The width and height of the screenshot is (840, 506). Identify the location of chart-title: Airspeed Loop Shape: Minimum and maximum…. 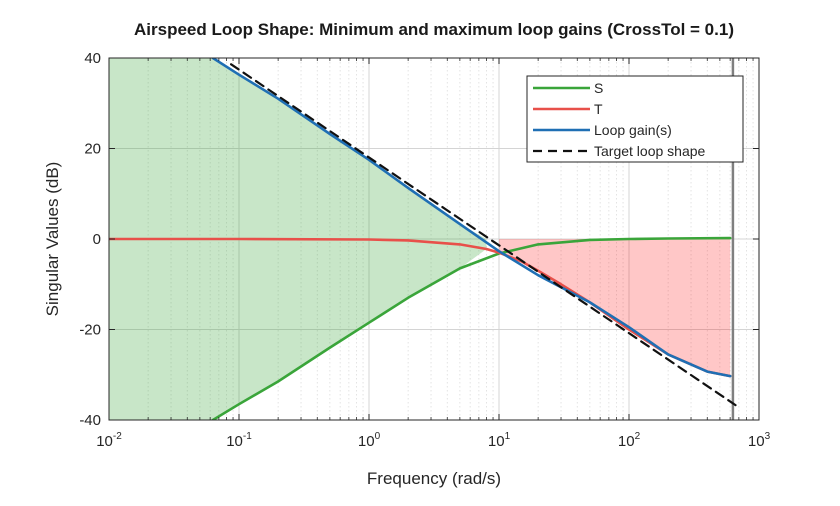
(434, 29).